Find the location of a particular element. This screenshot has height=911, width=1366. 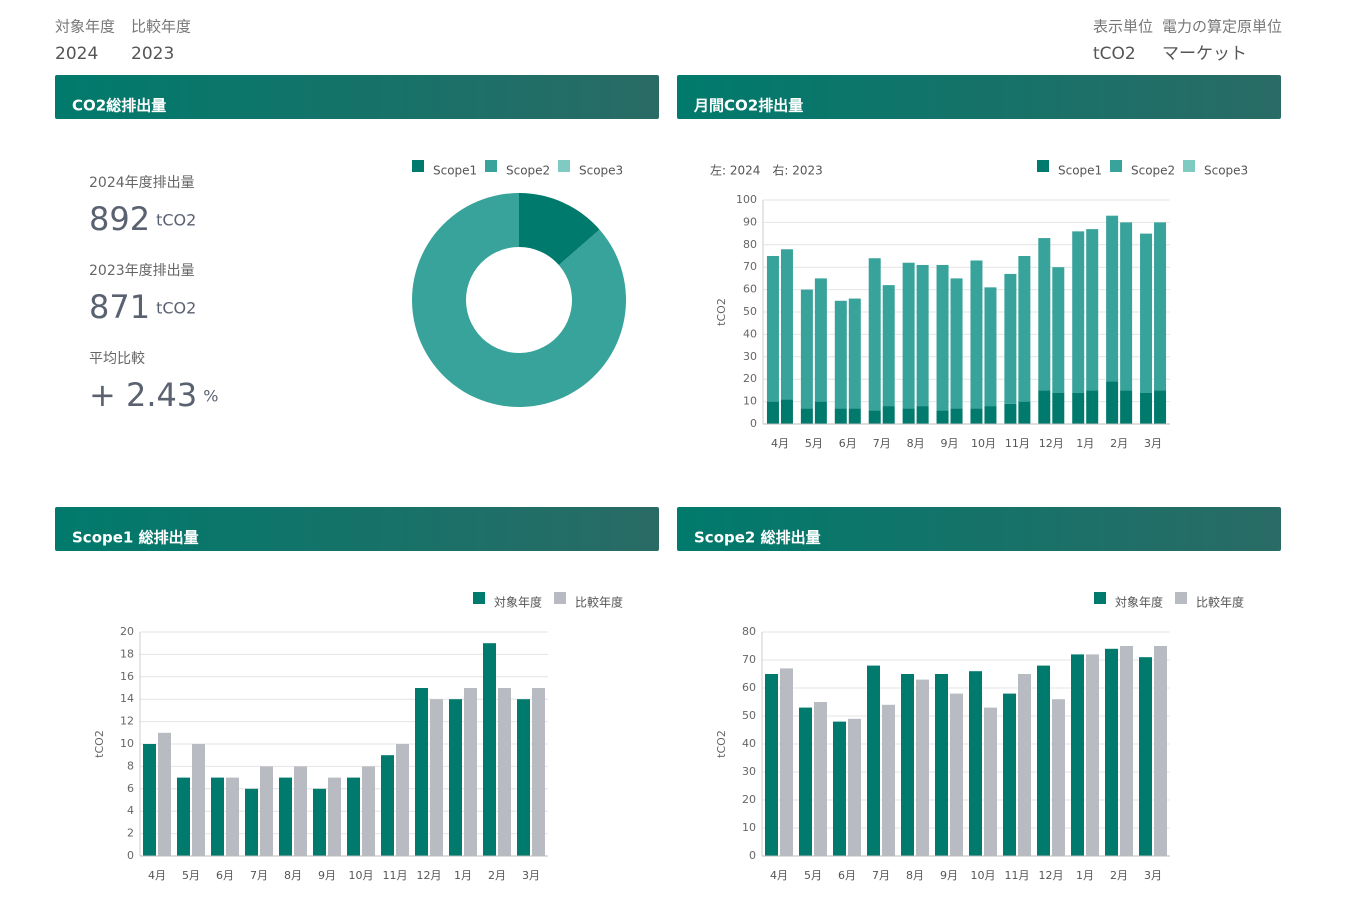

y-tick-label: 30 is located at coordinates (749, 771).